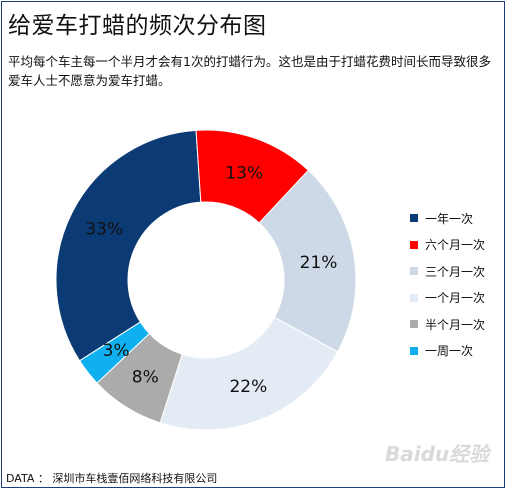 The height and width of the screenshot is (491, 508). I want to click on slice-label-2: 13%, so click(244, 174).